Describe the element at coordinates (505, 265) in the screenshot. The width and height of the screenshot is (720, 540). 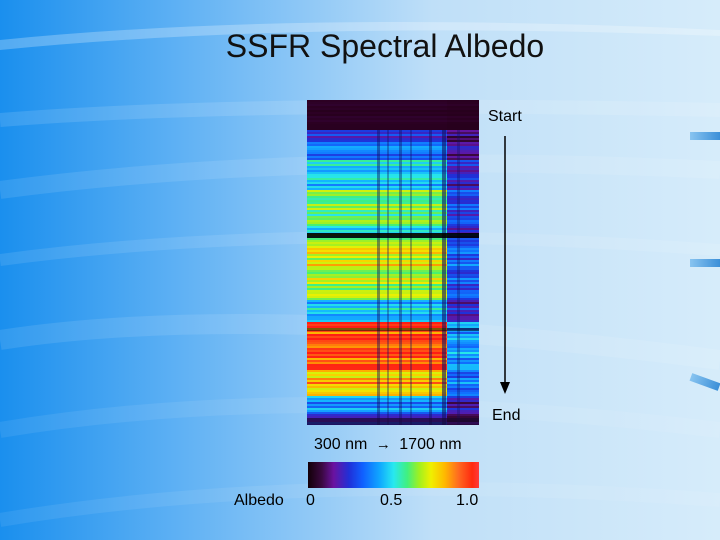
I see `time-arrow-icon` at that location.